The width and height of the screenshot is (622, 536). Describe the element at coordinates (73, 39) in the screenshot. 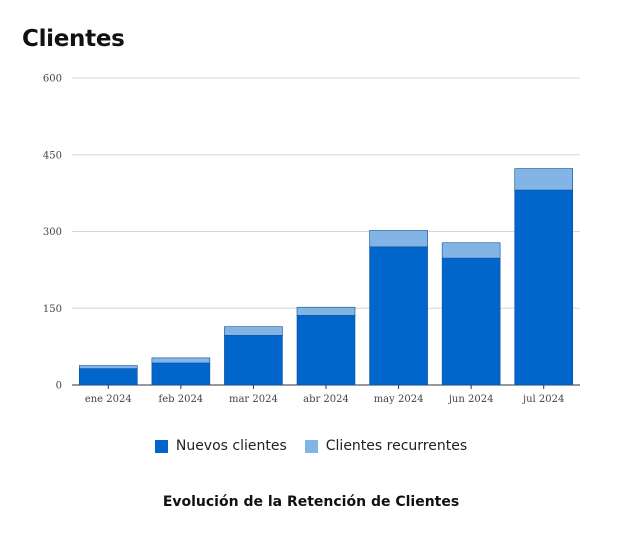

I see `page-title: Clientes` at that location.